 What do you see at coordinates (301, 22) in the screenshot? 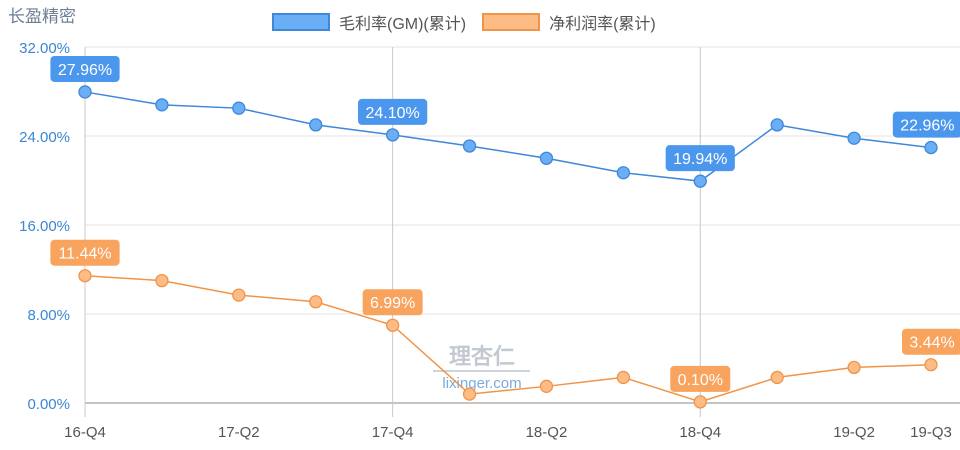
I see `legend-swatch-gm` at bounding box center [301, 22].